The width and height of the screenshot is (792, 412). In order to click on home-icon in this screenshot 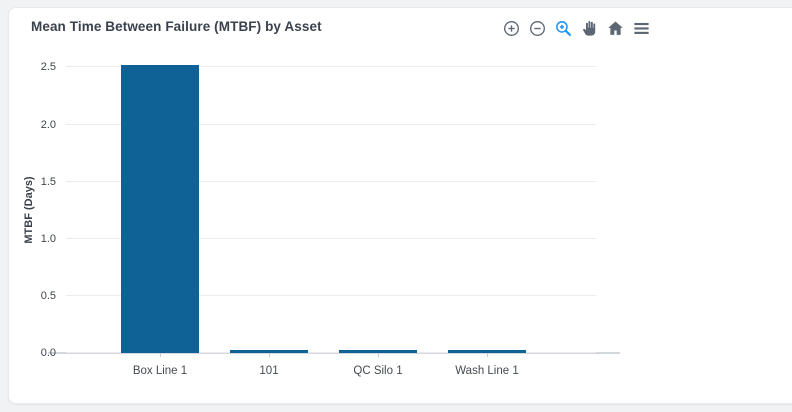, I will do `click(615, 28)`.